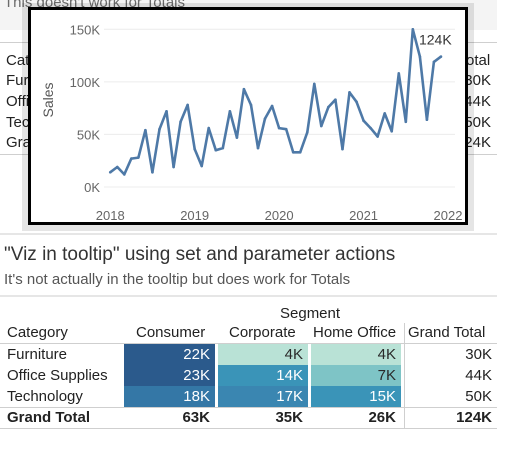 Image resolution: width=505 pixels, height=452 pixels. I want to click on row-label-technology: Technology, so click(45, 396).